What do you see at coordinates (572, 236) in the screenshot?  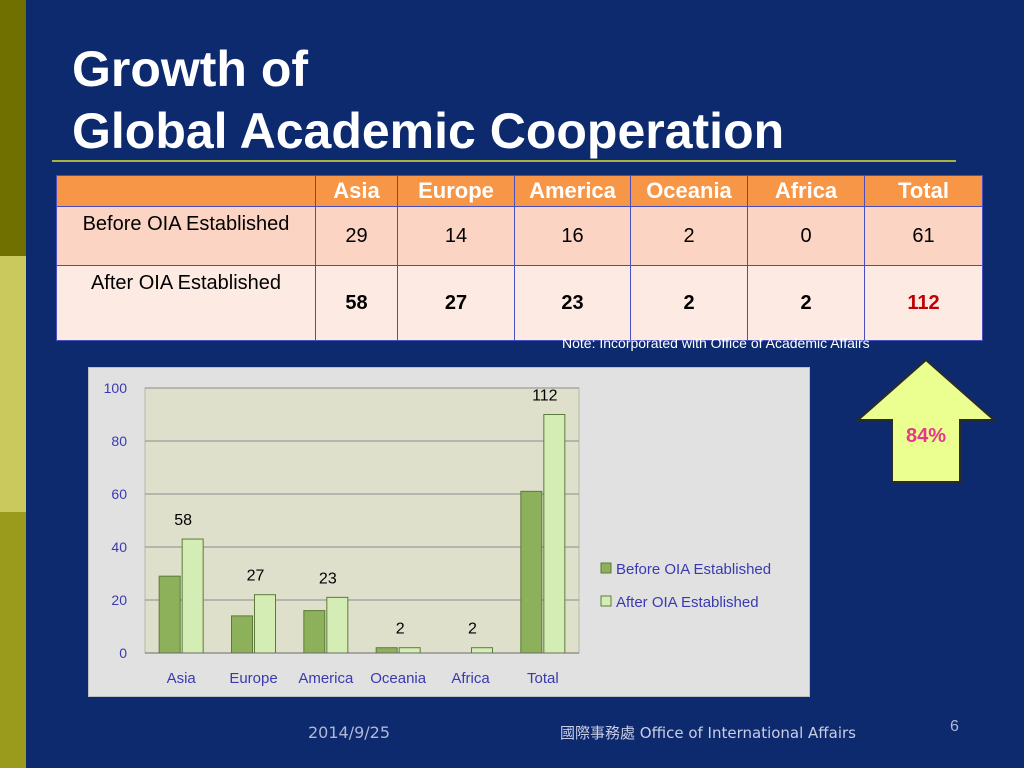 I see `cell-value: 16` at bounding box center [572, 236].